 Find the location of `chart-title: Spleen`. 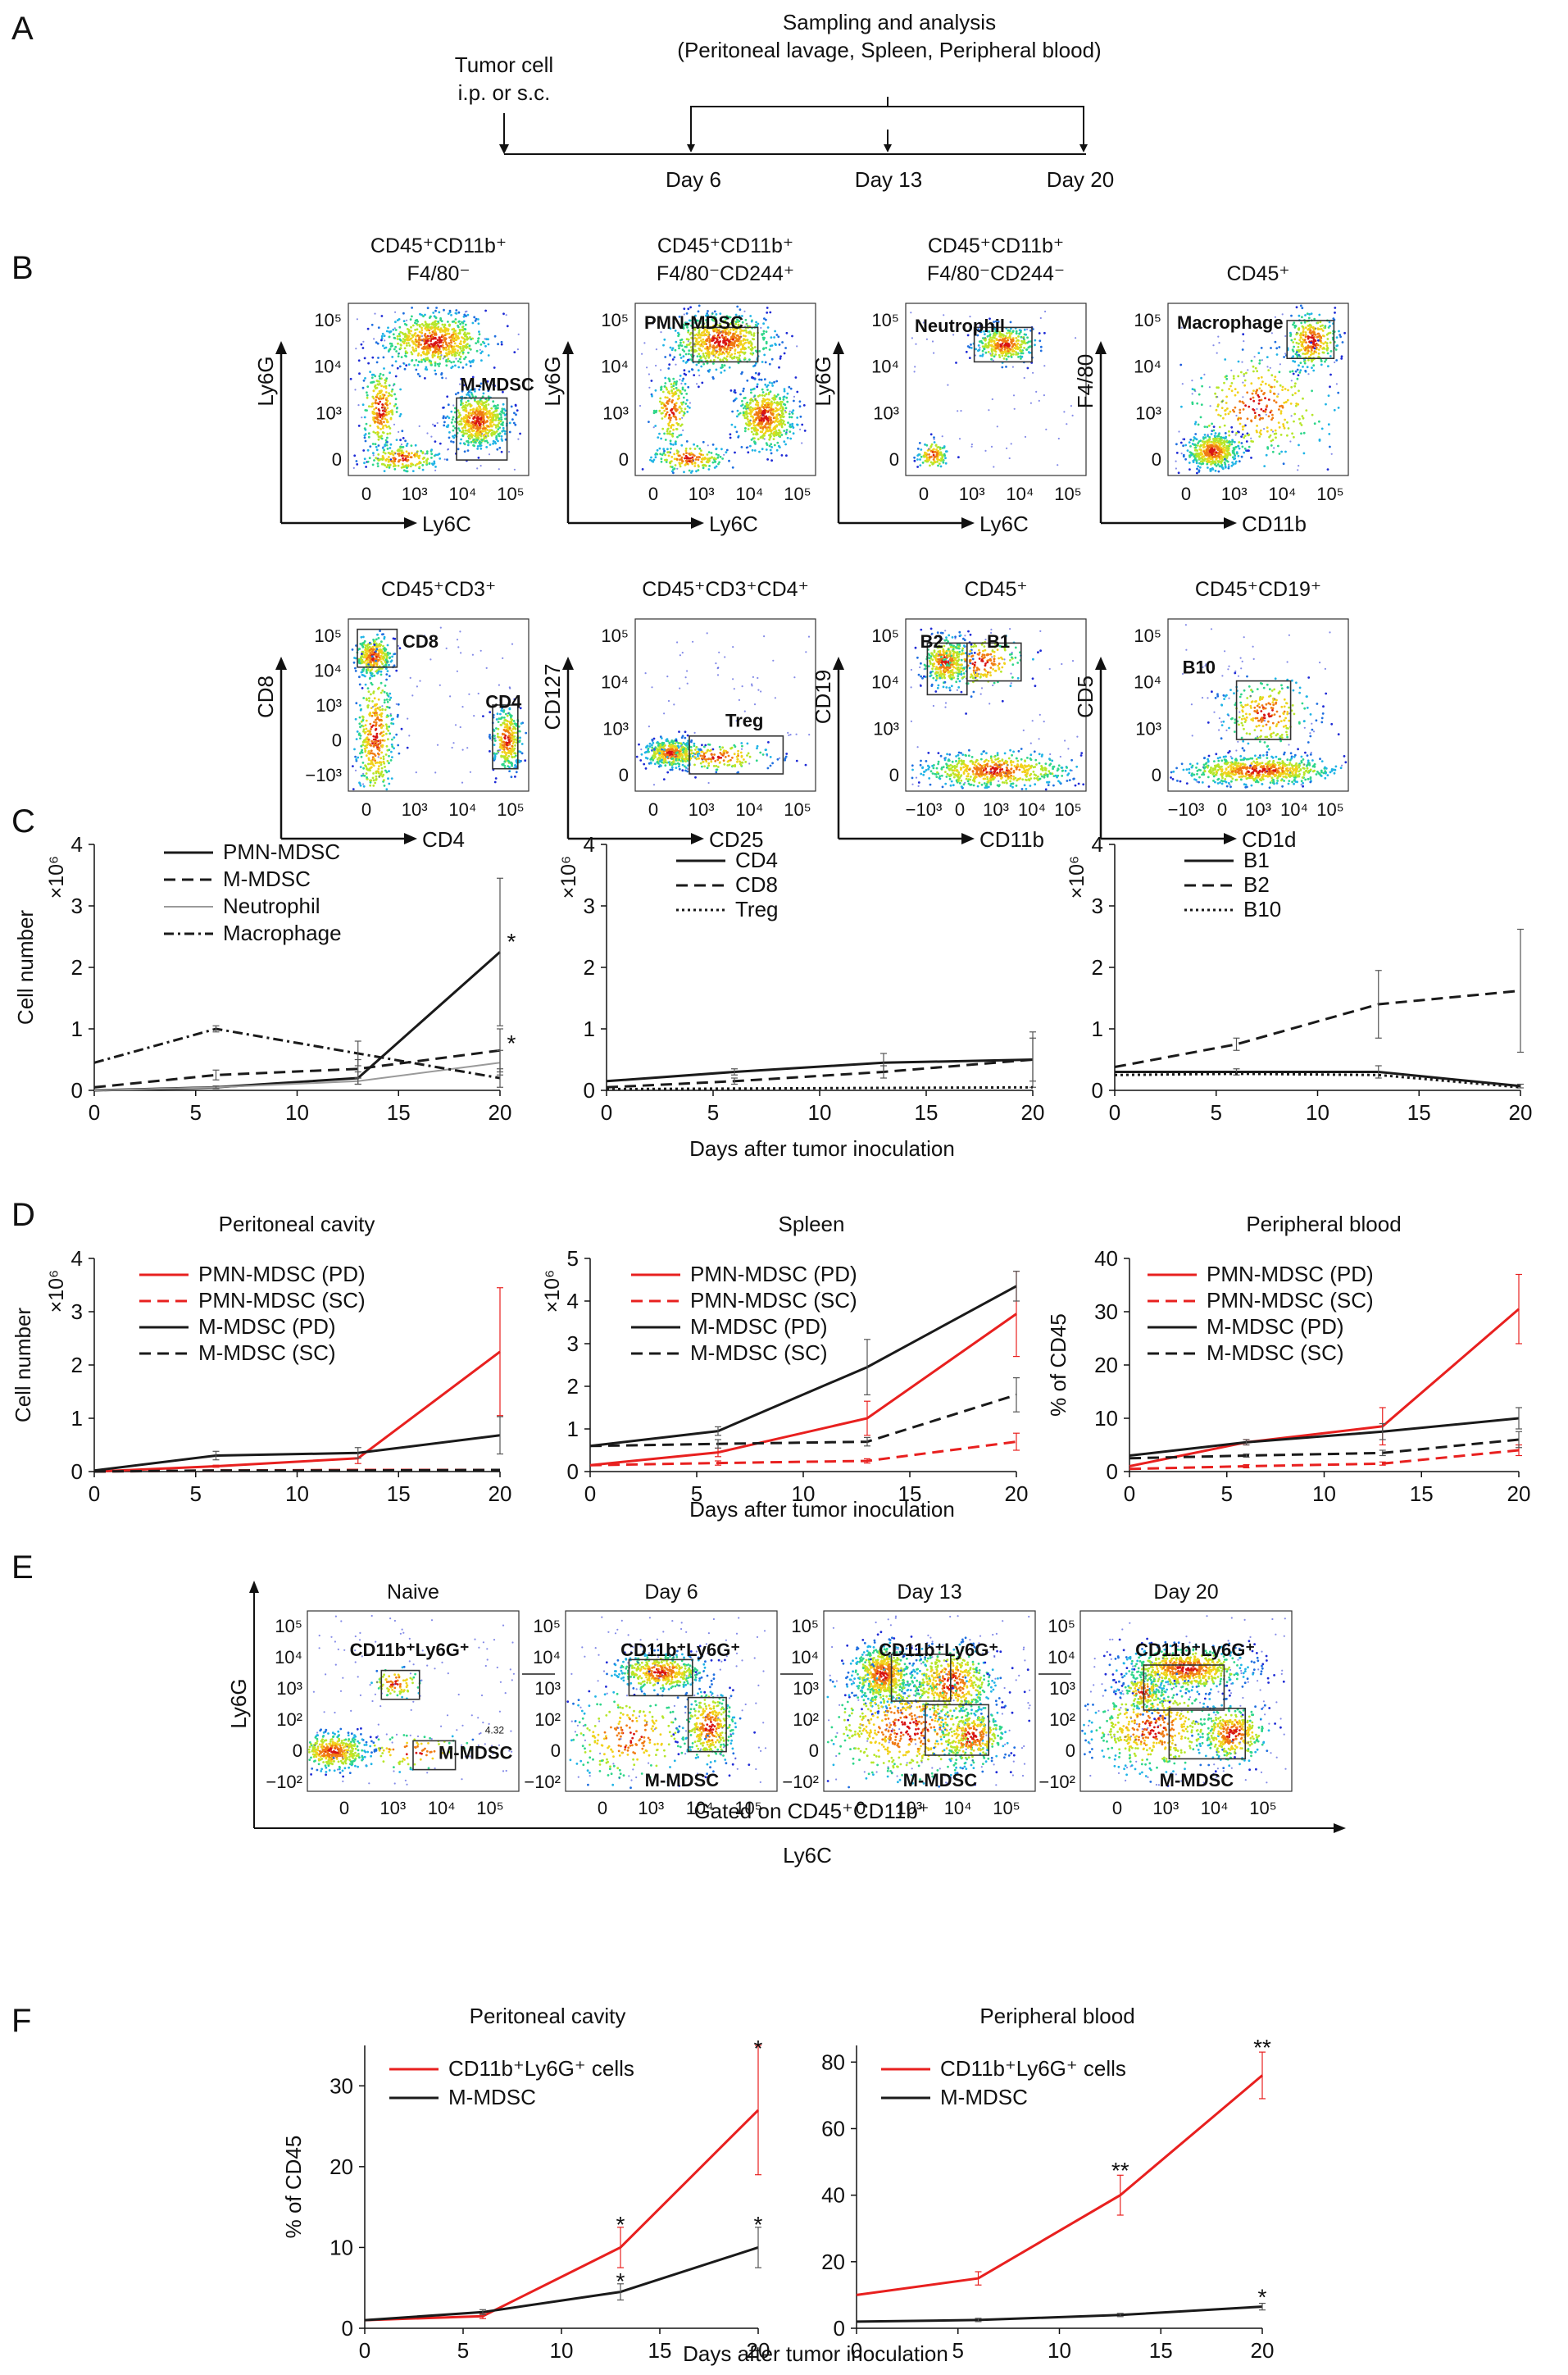

chart-title: Spleen is located at coordinates (812, 1224).